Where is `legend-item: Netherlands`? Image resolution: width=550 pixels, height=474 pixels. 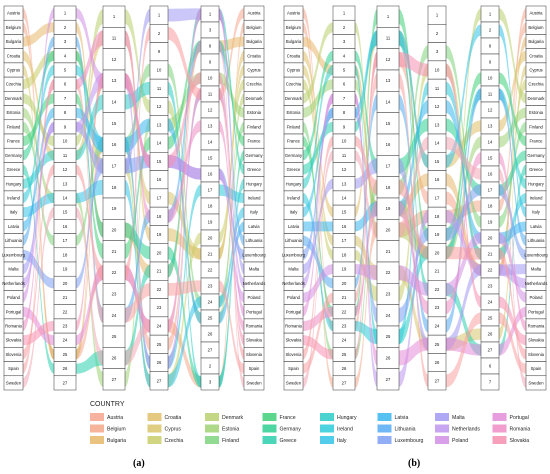
legend-item: Netherlands is located at coordinates (457, 428).